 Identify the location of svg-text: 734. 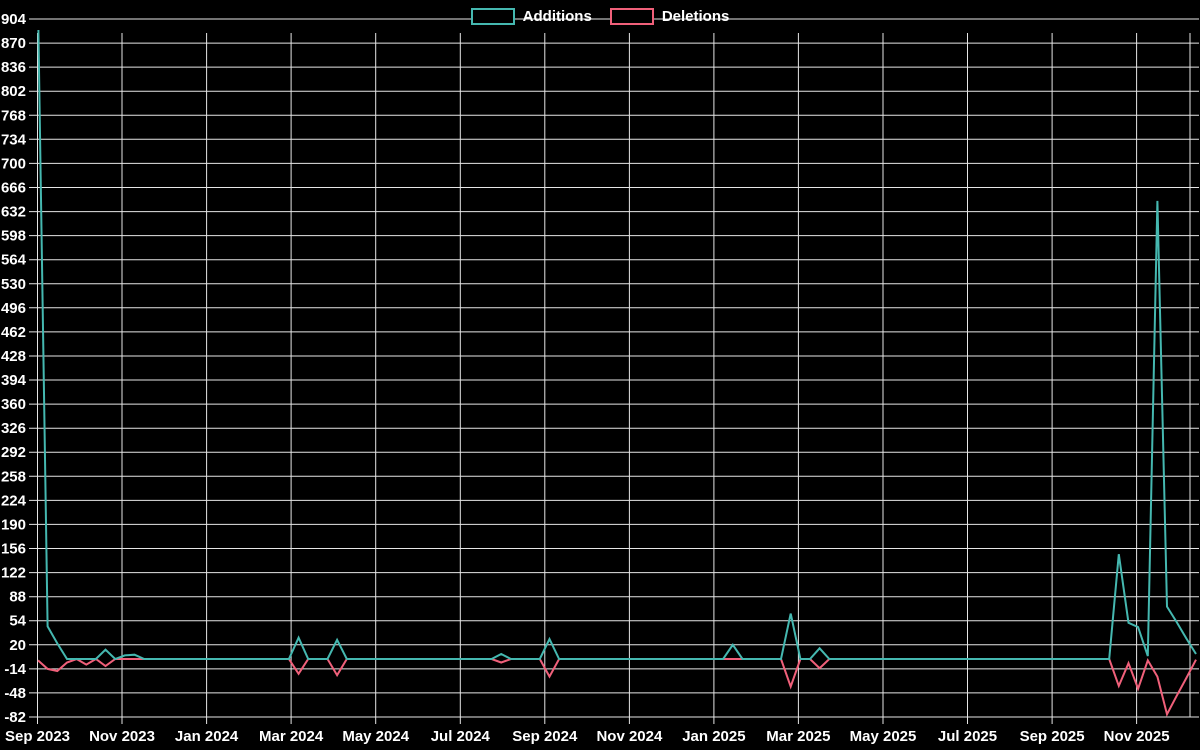
(14, 139).